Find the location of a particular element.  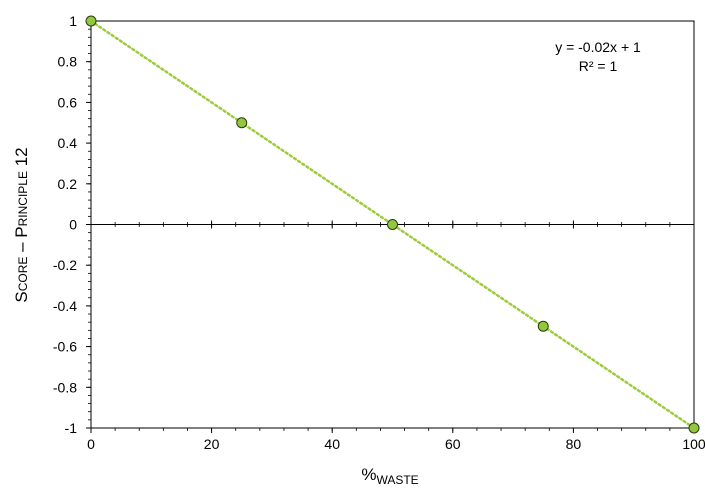

x-tick-label: 40 is located at coordinates (332, 444).